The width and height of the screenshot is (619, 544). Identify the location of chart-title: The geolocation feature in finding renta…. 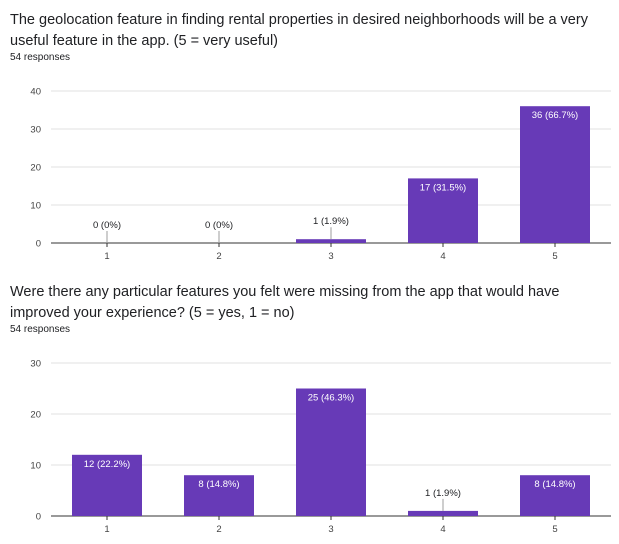
(299, 30).